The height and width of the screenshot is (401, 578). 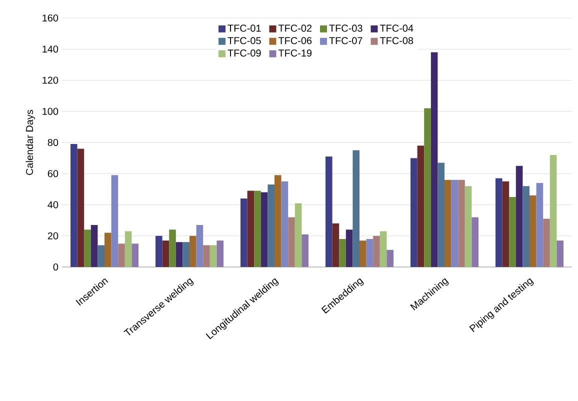 I want to click on legend-label: TFC-09, so click(x=244, y=53).